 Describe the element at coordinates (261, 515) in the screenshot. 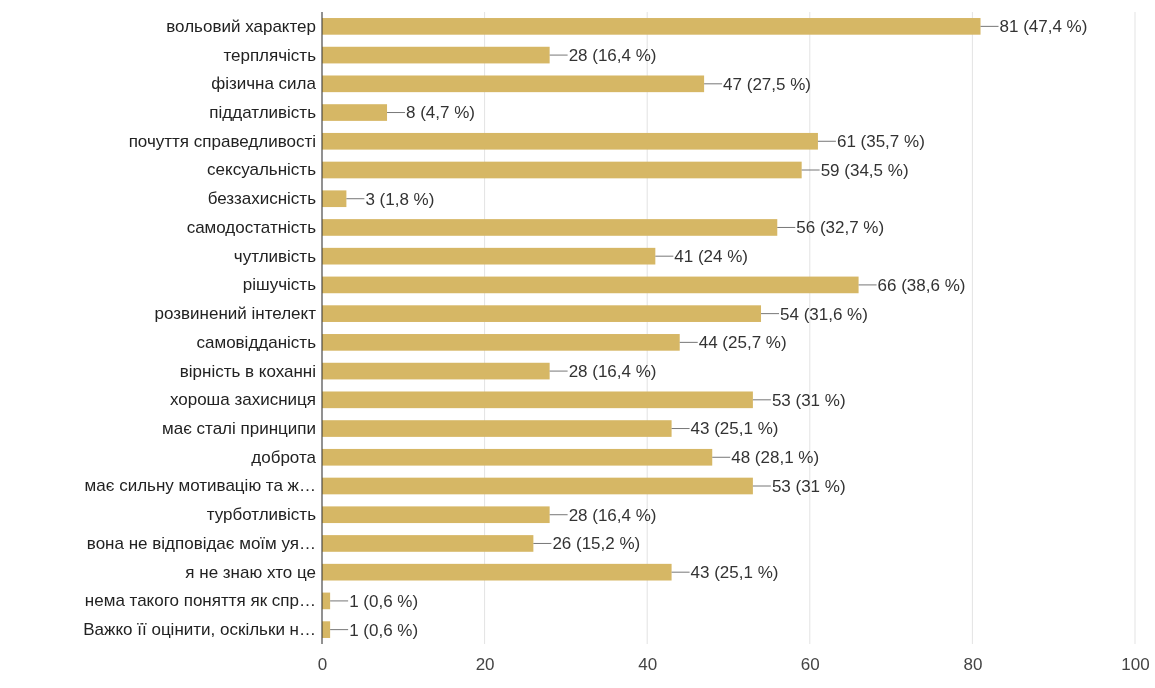

I see `y-tick-label: турботливість` at that location.